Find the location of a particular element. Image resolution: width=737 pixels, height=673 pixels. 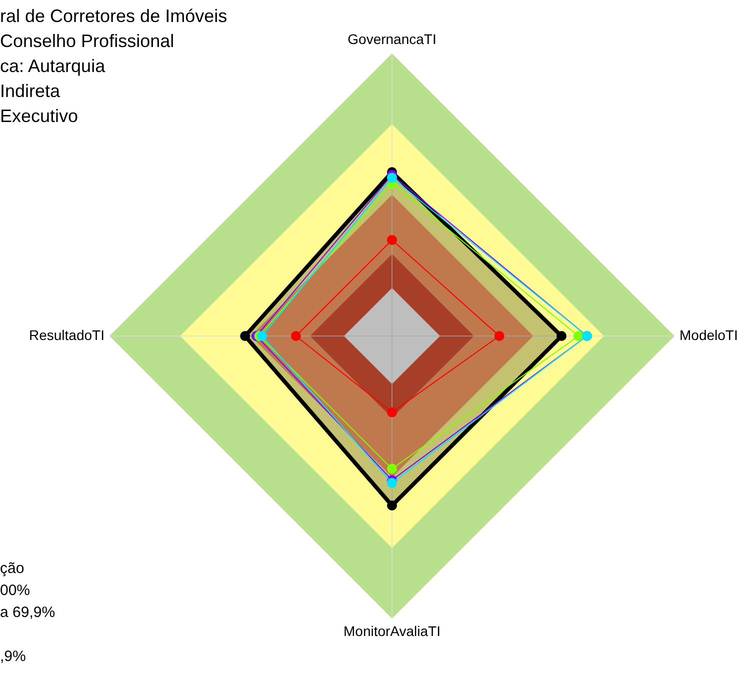

spoke-label: GovernancaTI is located at coordinates (392, 38).